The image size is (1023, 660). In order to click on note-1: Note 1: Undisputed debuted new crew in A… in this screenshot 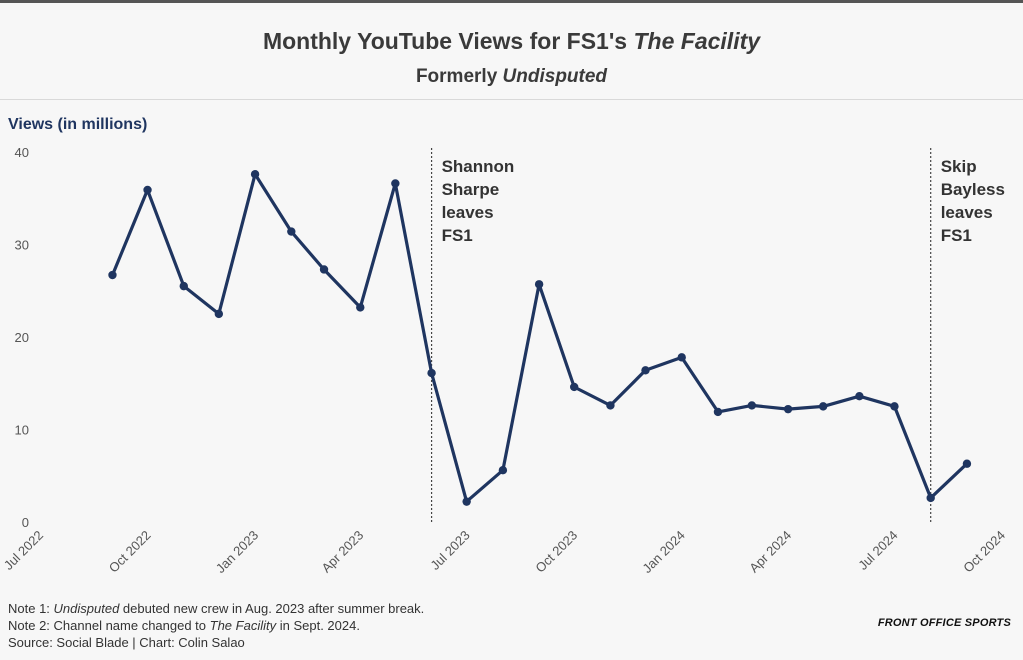, I will do `click(216, 608)`.